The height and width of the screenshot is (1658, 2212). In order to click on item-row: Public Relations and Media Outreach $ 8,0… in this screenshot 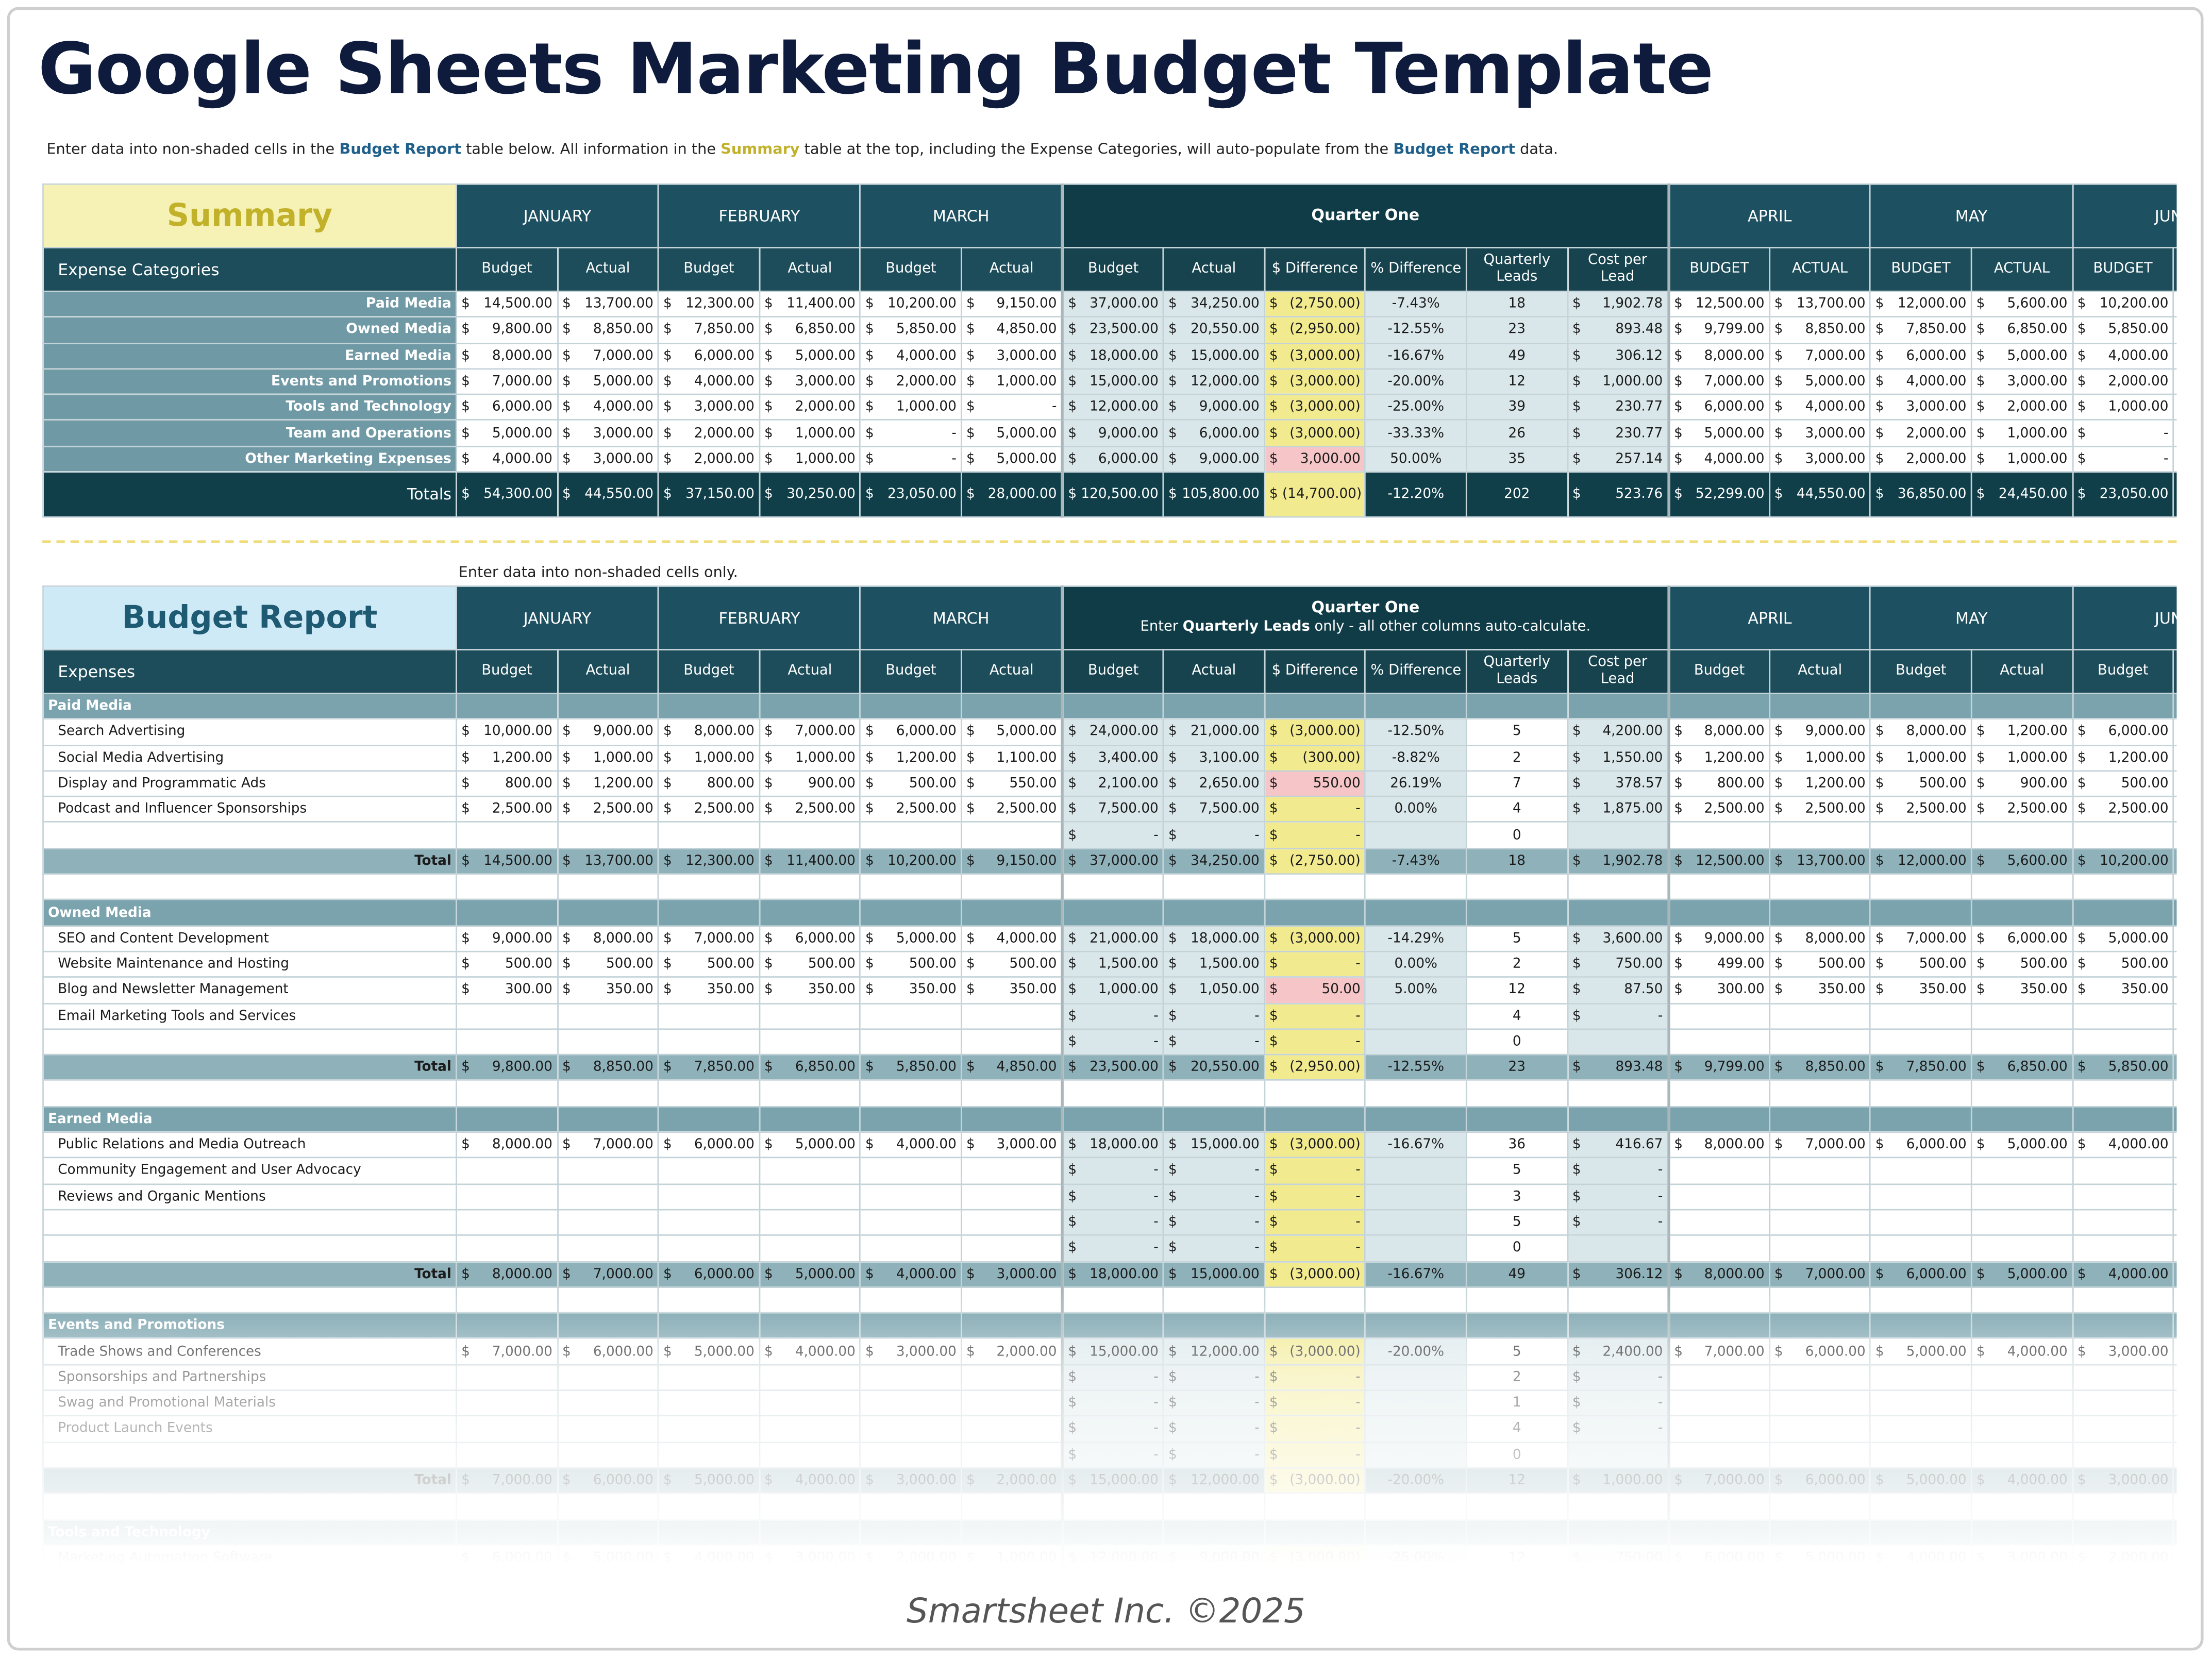, I will do `click(1109, 1145)`.